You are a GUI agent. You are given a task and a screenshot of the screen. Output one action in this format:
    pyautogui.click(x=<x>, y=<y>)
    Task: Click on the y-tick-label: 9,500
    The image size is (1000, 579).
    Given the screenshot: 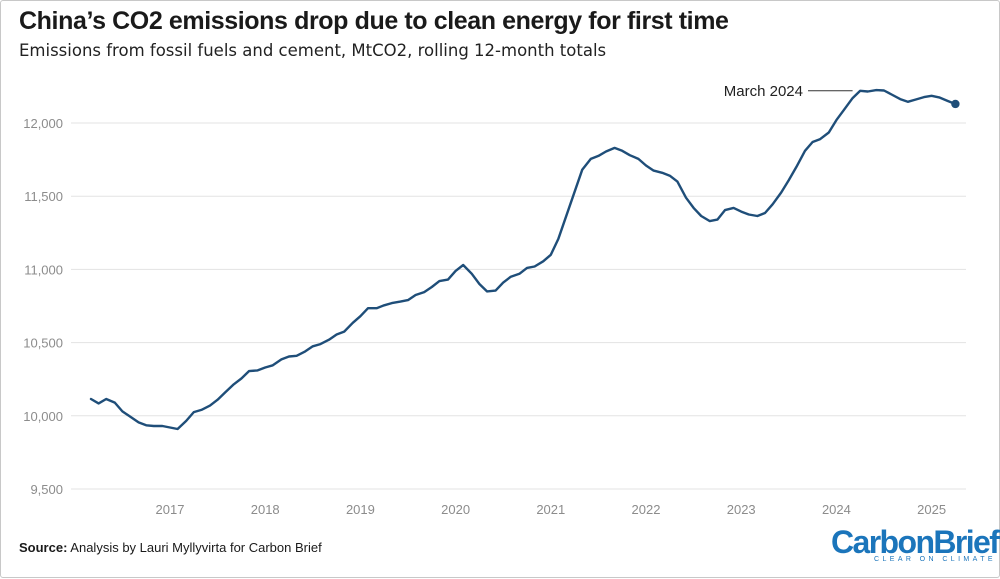 What is the action you would take?
    pyautogui.click(x=46, y=489)
    